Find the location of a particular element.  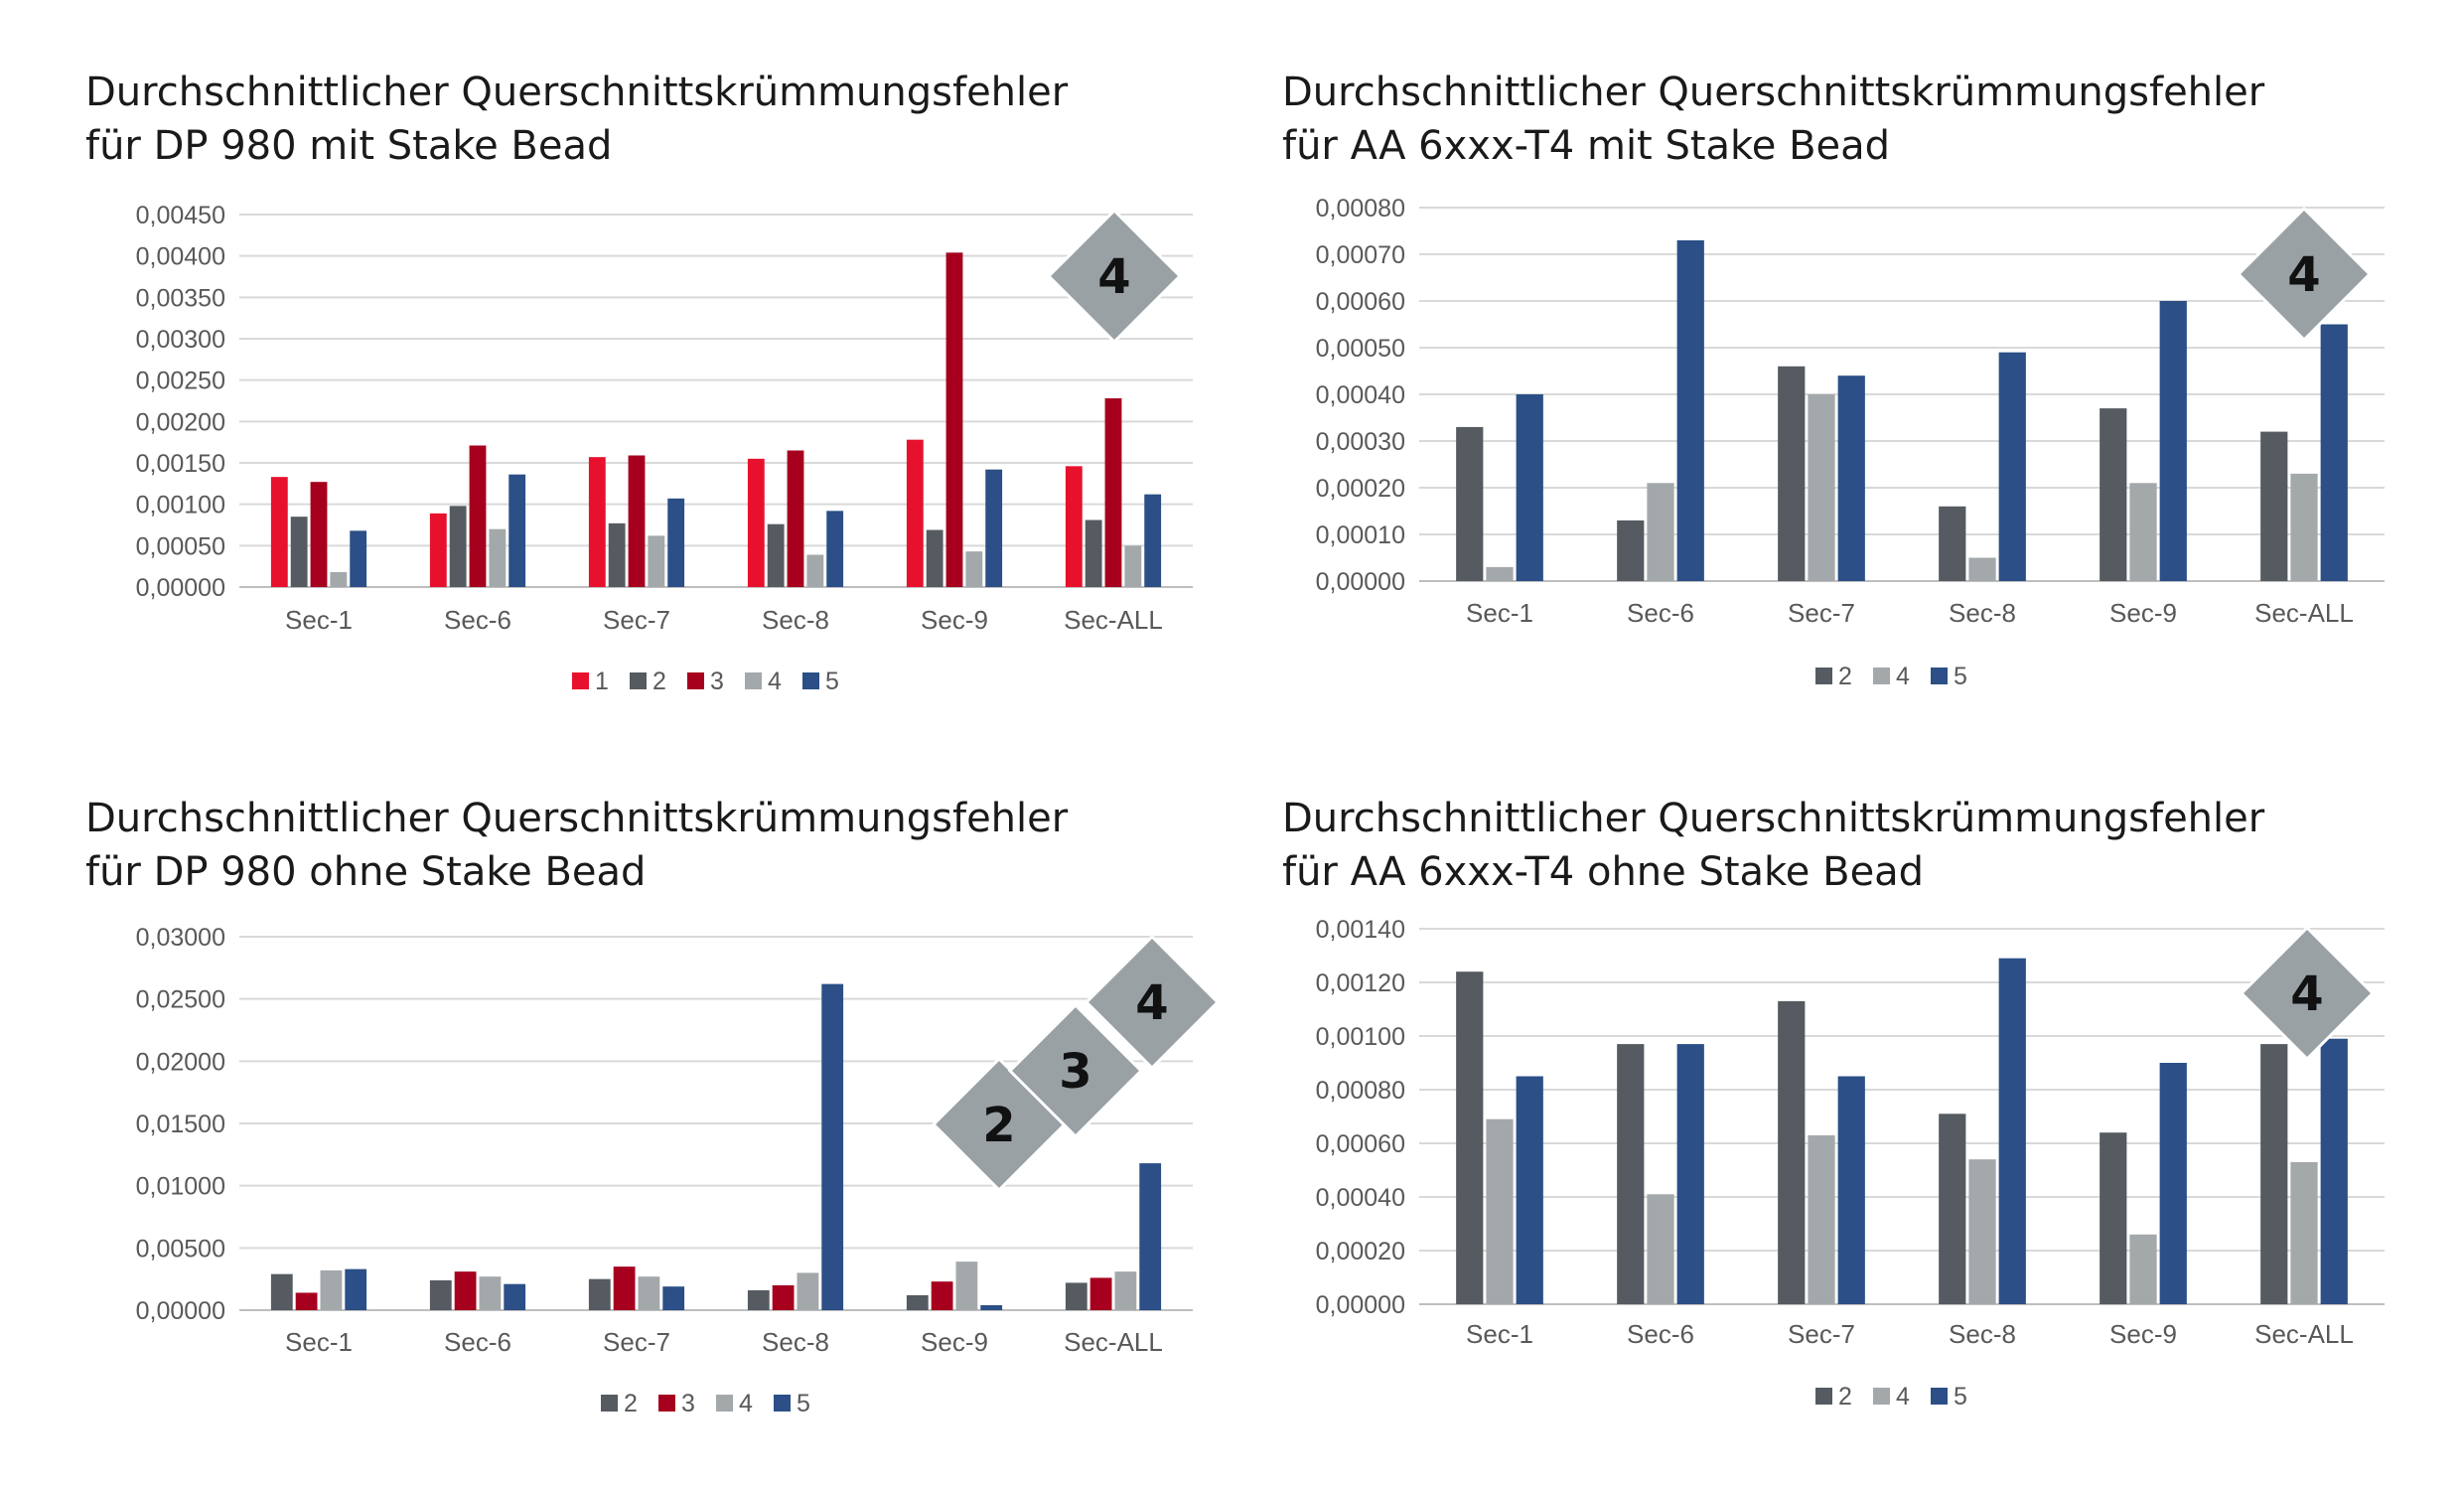

y-tick-label: 0,00040 is located at coordinates (1360, 395).